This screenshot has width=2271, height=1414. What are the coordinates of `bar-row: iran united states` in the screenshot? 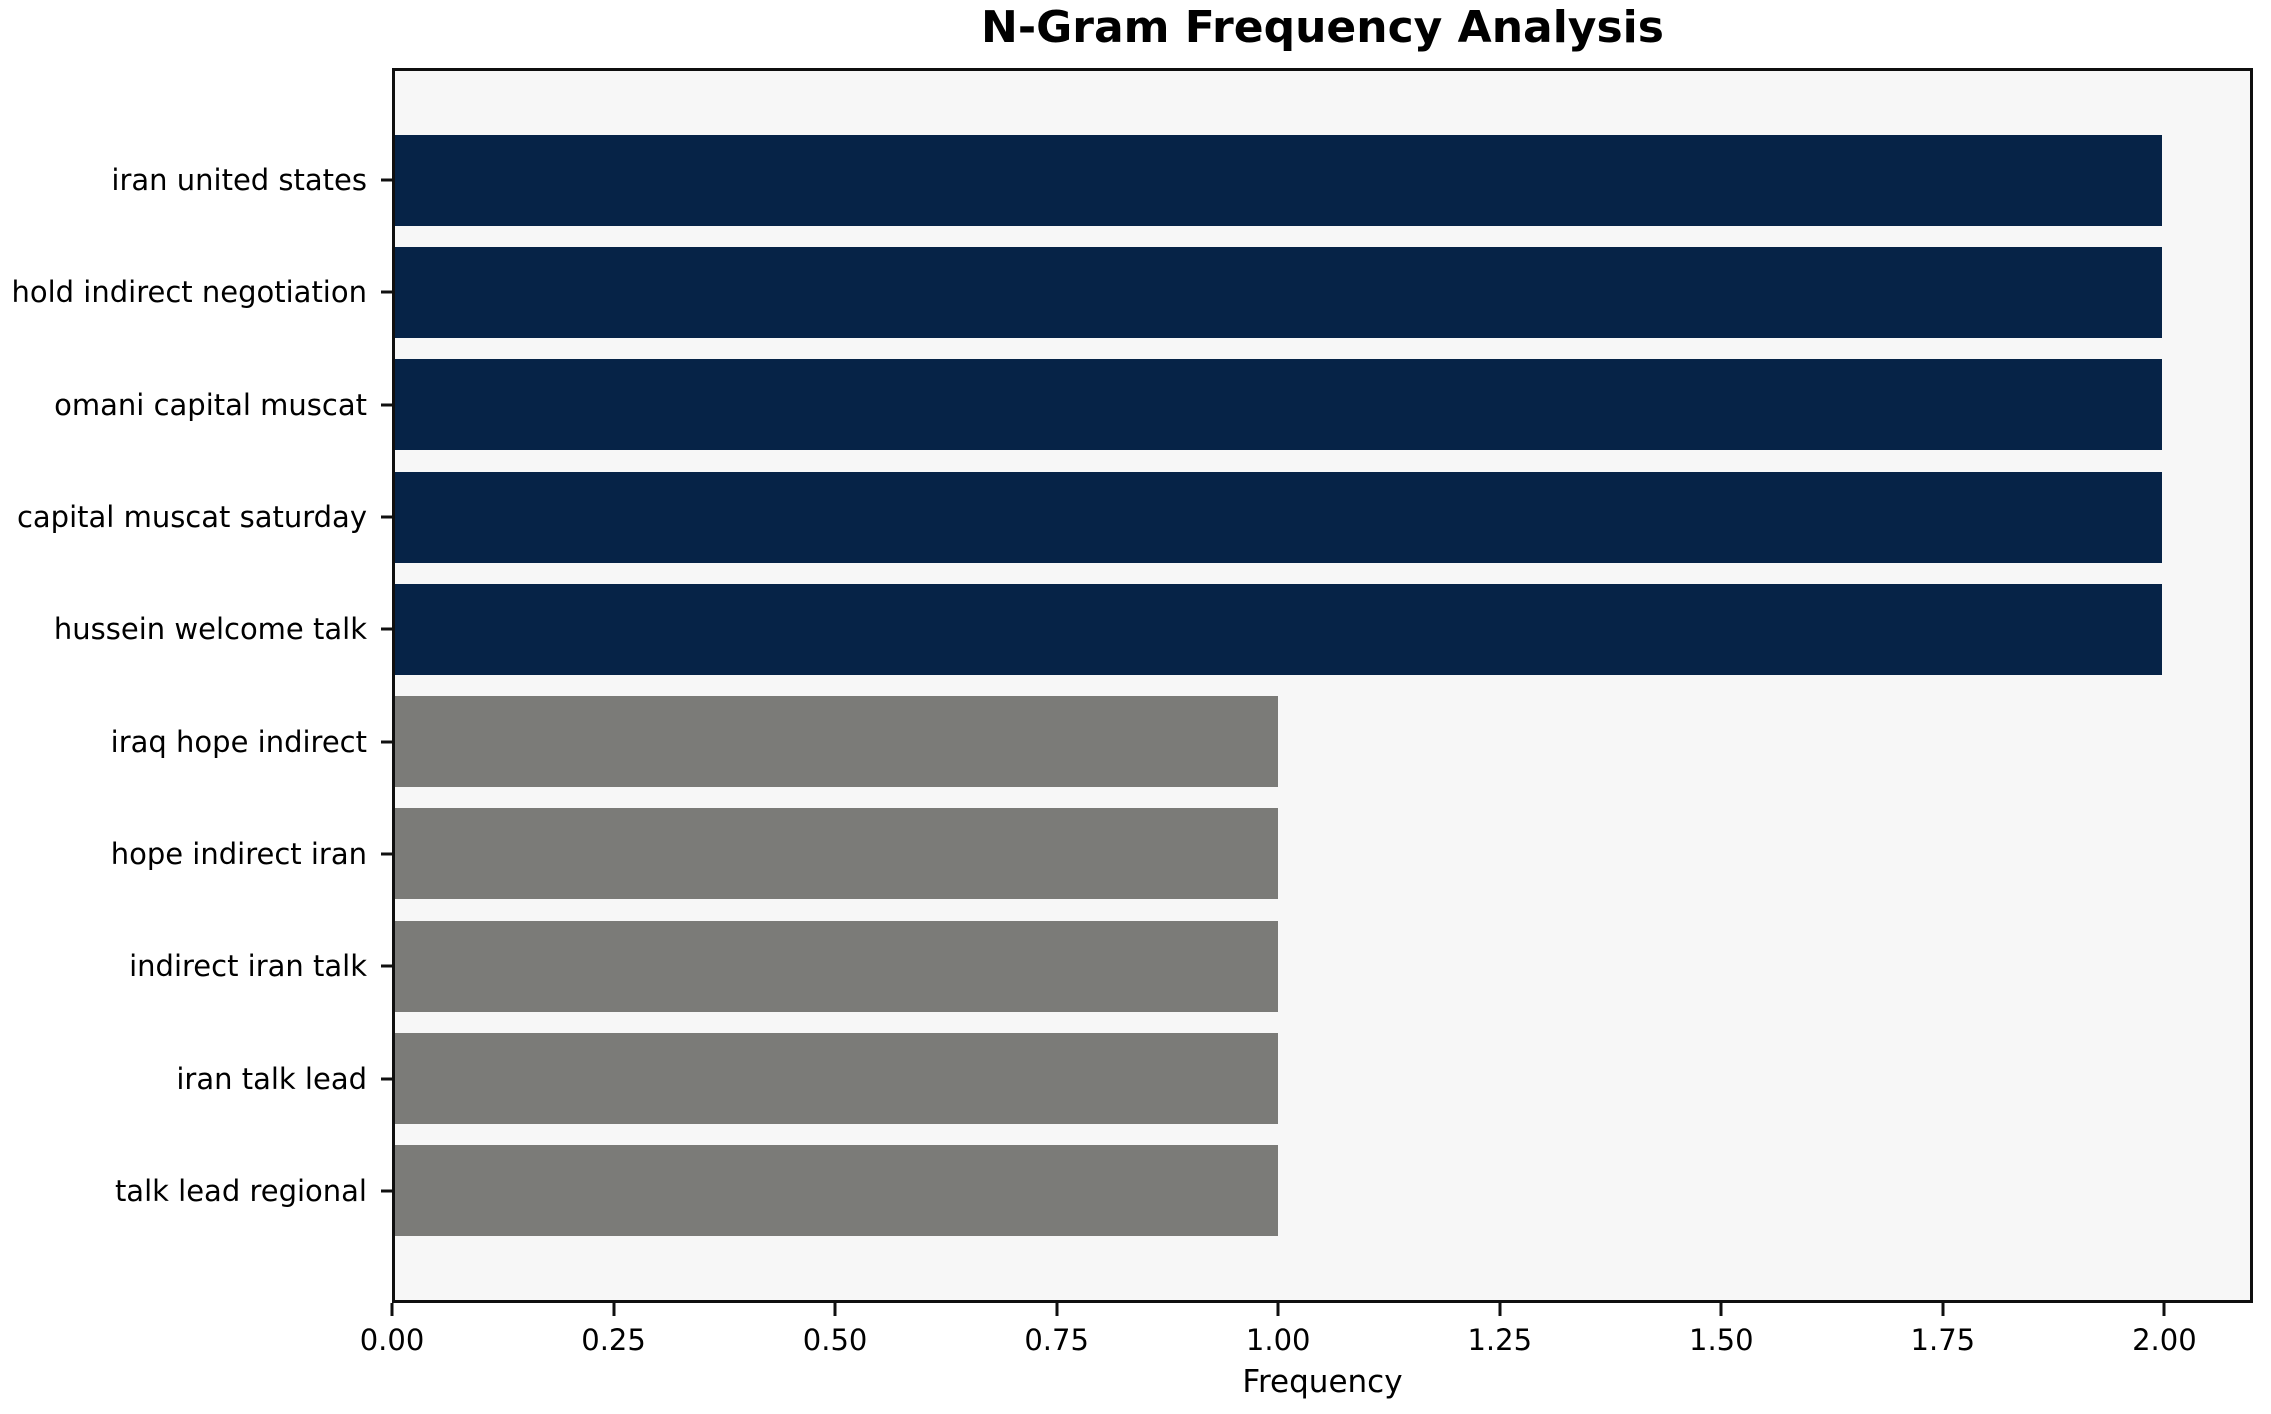 It's located at (1180, 180).